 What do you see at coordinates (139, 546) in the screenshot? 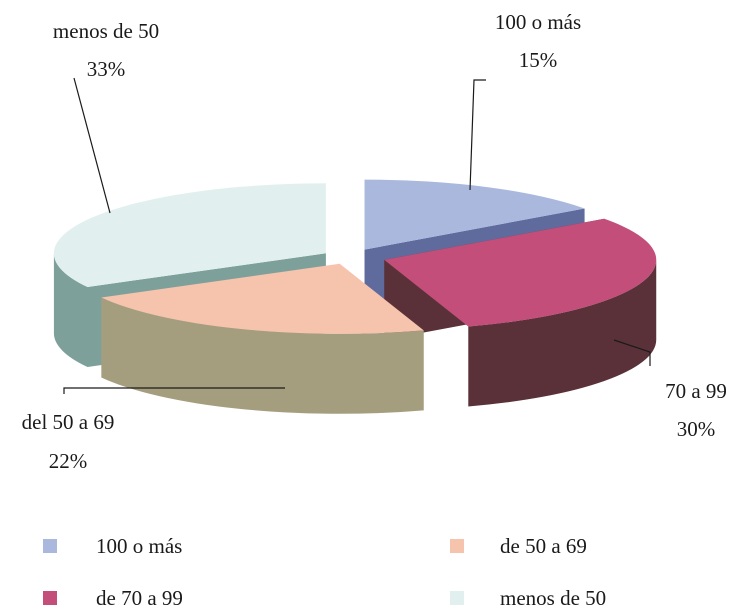
I see `legend-label-100-o-mas: 100 o más` at bounding box center [139, 546].